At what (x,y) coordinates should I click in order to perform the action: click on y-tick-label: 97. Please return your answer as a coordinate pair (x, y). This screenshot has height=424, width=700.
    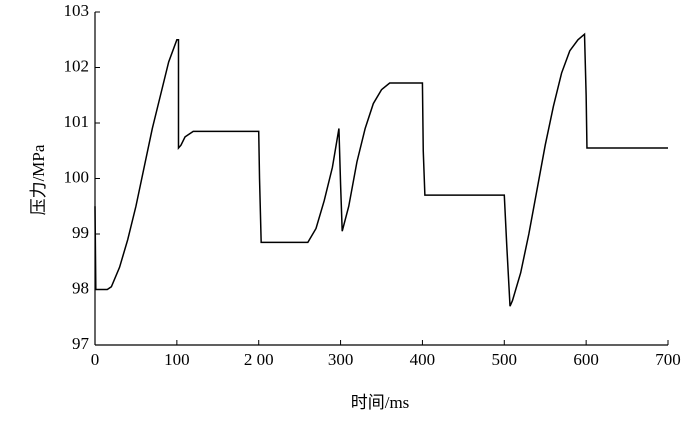
    Looking at the image, I should click on (81, 343).